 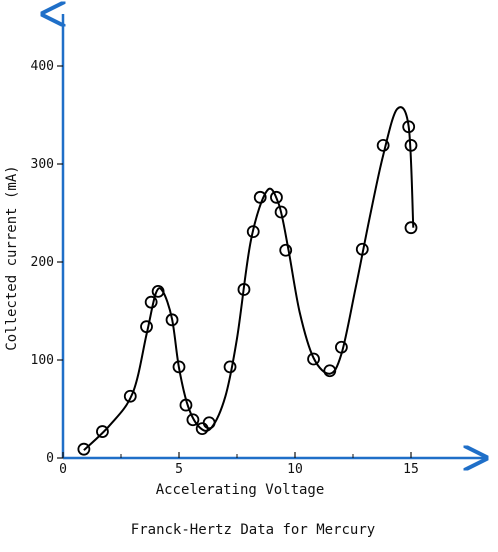 I want to click on x-tick-label: 0, so click(x=63, y=469).